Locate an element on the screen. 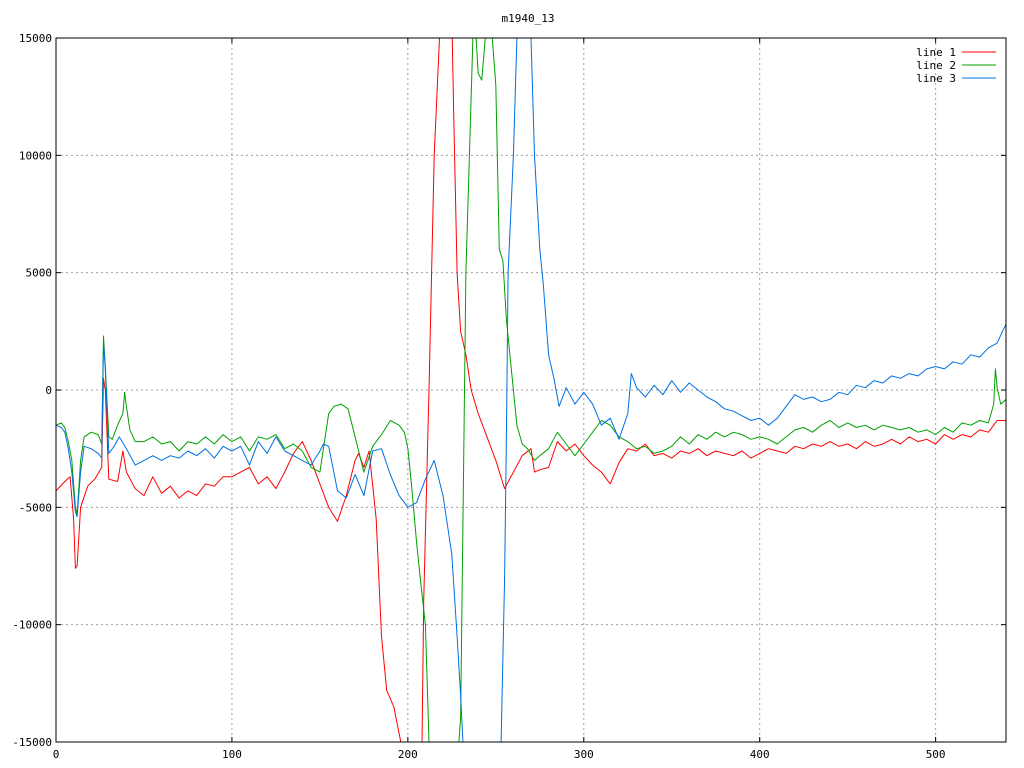  x-tick-label: 300 is located at coordinates (584, 754).